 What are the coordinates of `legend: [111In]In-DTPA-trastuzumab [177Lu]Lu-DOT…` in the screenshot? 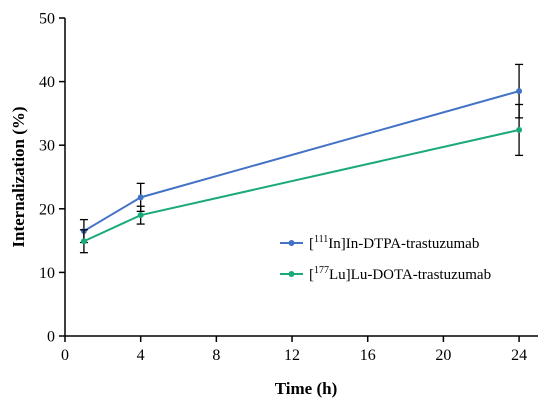 It's located at (385, 258).